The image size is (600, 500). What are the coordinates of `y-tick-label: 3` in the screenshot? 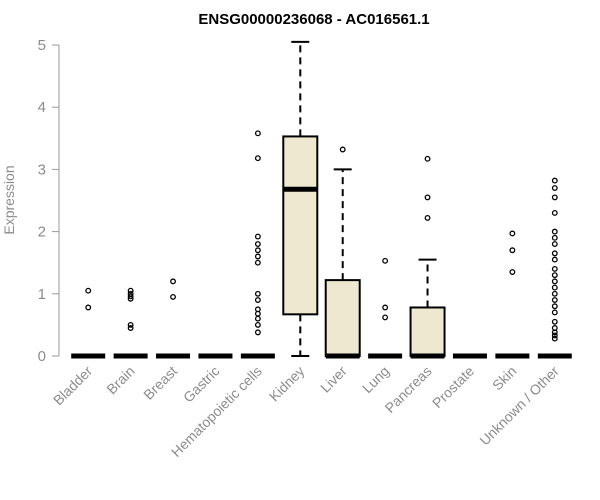 It's located at (42, 169).